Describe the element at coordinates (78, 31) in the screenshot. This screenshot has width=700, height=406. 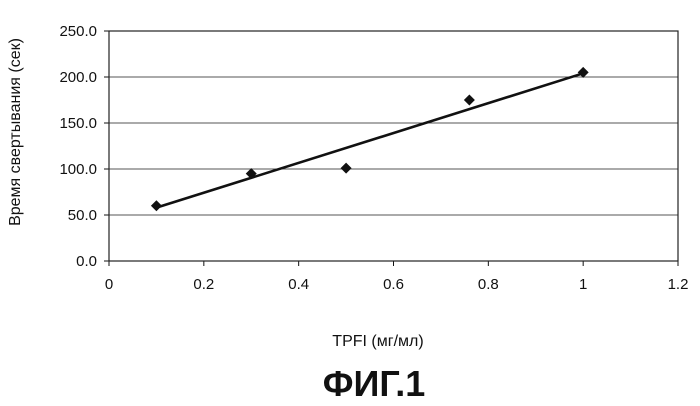
I see `y-tick-label: 250.0` at that location.